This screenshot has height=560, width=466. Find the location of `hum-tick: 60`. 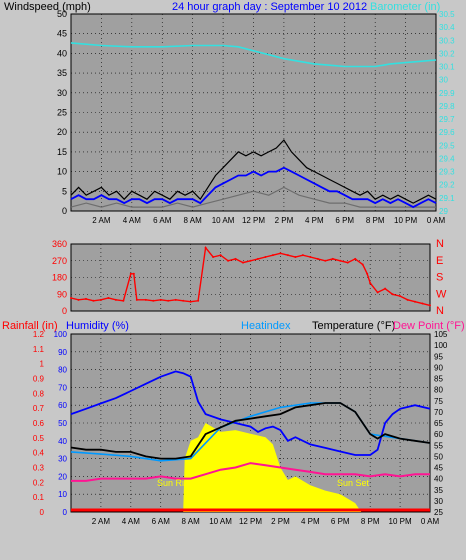

hum-tick: 60 is located at coordinates (62, 405).